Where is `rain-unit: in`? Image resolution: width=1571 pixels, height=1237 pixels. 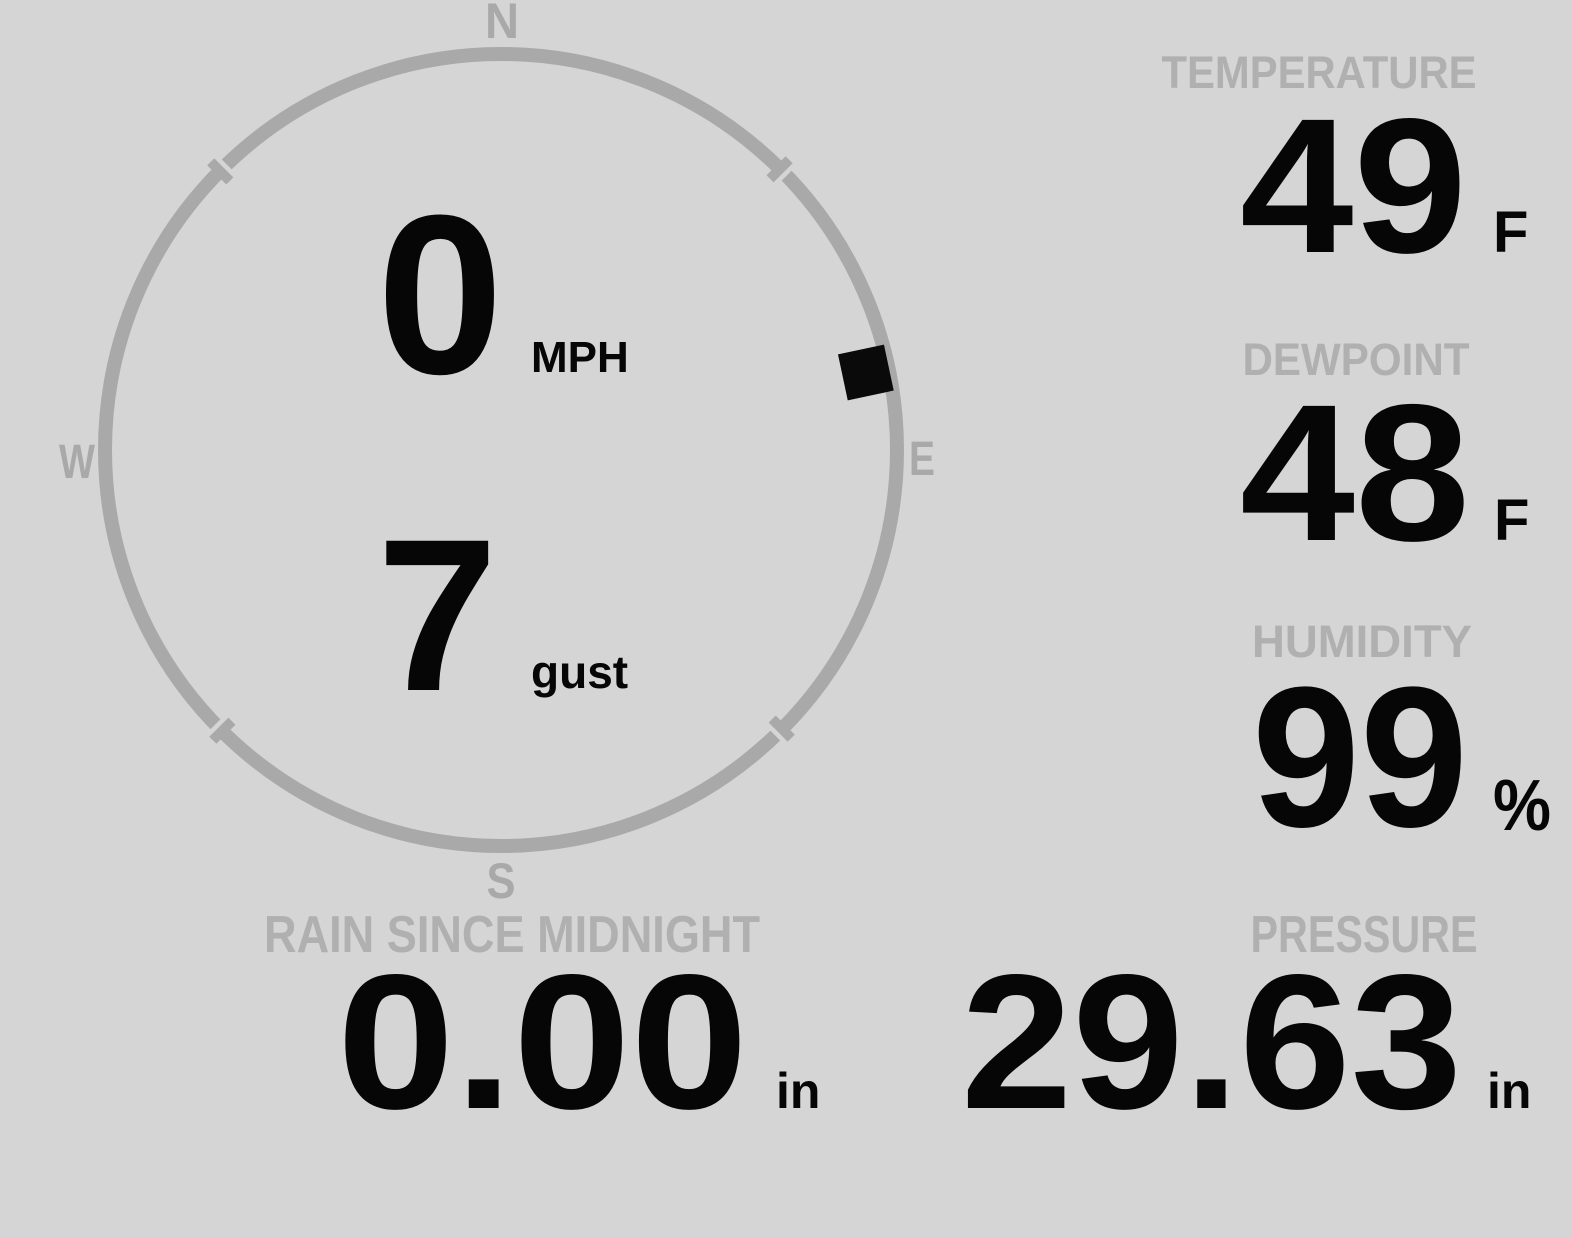
rain-unit: in is located at coordinates (798, 1091).